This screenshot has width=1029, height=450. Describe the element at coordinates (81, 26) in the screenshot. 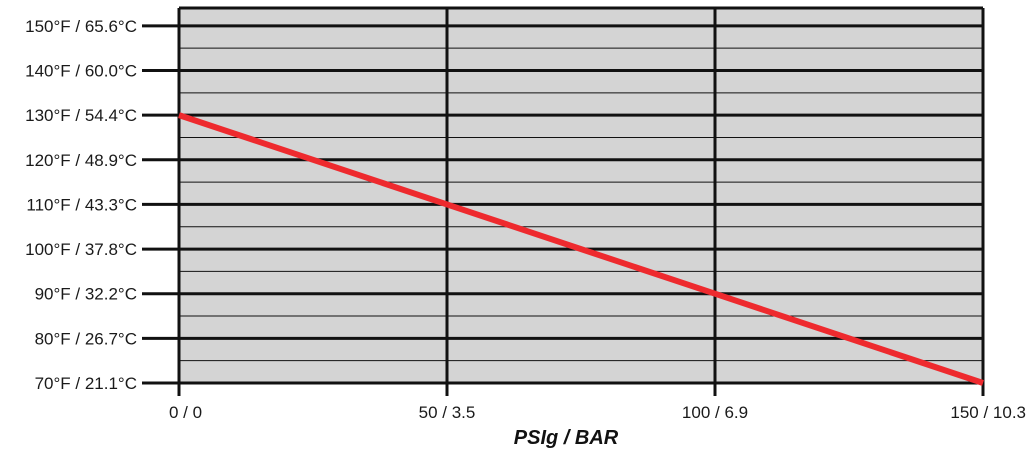

I see `y-tick-label: 150°F / 65.6°C` at that location.